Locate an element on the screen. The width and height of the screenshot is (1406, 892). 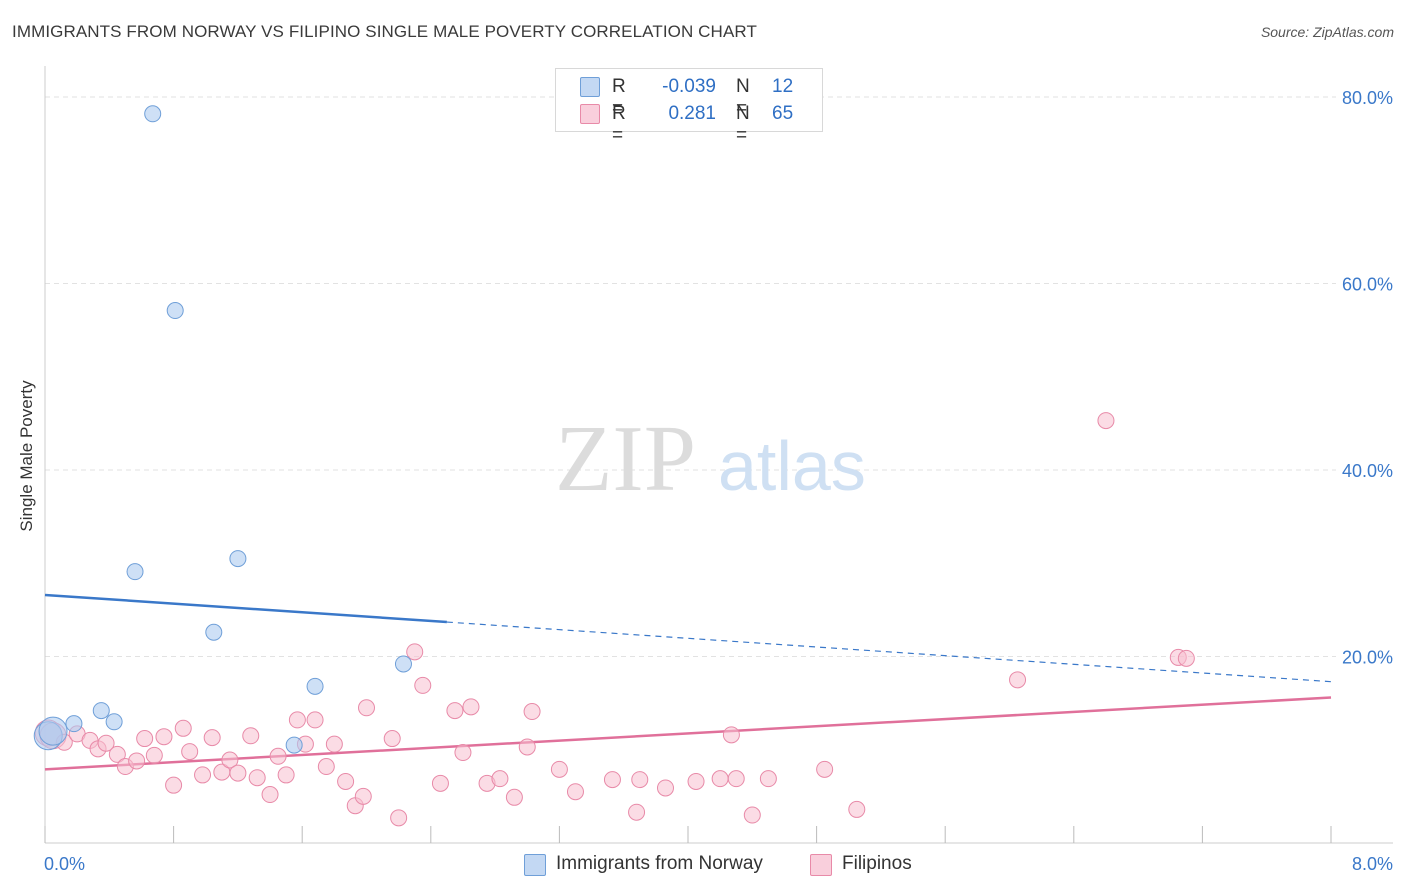
y-tick-label: 80.0% is located at coordinates (1367, 98).